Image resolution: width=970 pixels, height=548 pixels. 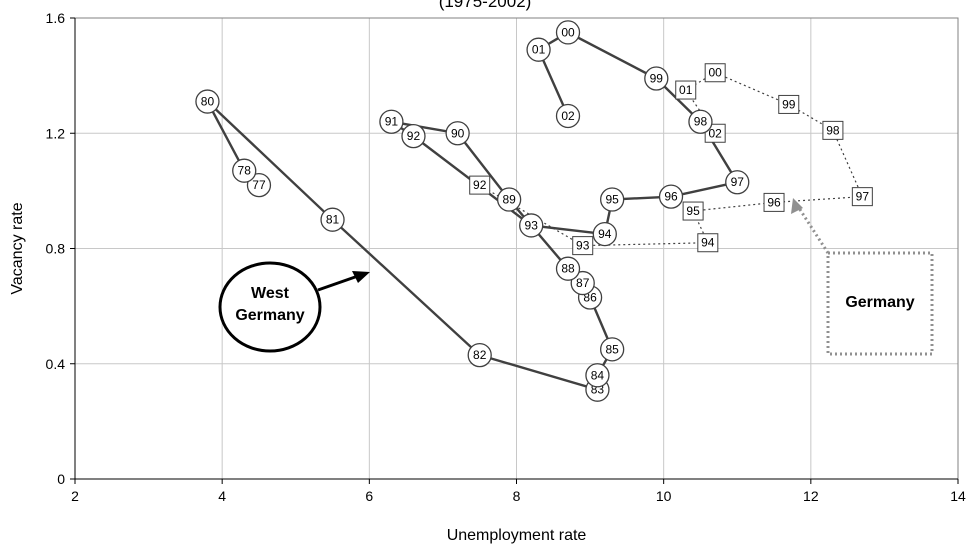 I want to click on germany-point-label: 93, so click(x=583, y=246).